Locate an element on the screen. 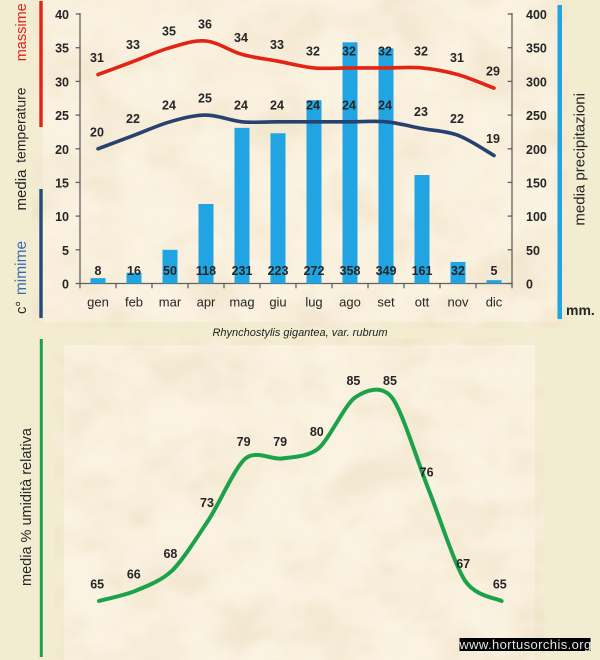  svg-text: dic is located at coordinates (494, 302).